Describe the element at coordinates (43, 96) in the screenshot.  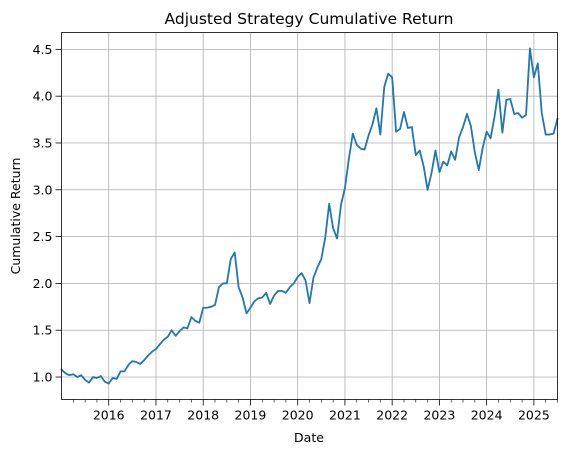
I see `y-tick-label: 4.0` at that location.